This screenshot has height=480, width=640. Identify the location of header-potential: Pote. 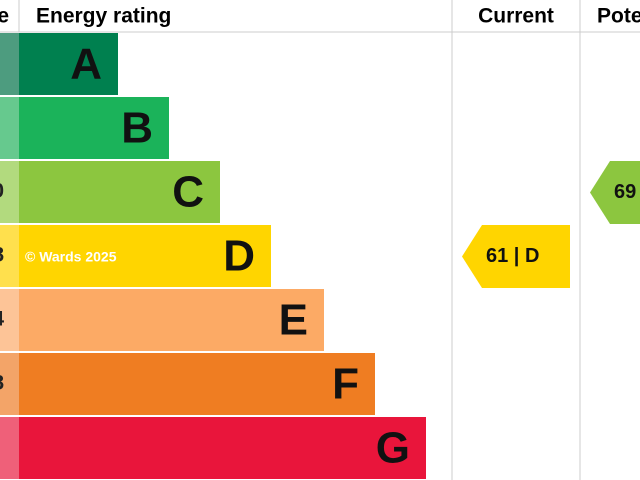
(618, 16).